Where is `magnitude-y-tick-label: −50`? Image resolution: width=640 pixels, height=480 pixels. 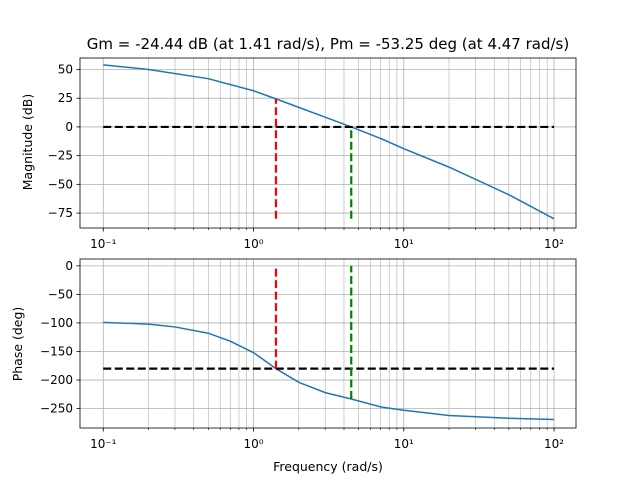
magnitude-y-tick-label: −50 is located at coordinates (60, 184).